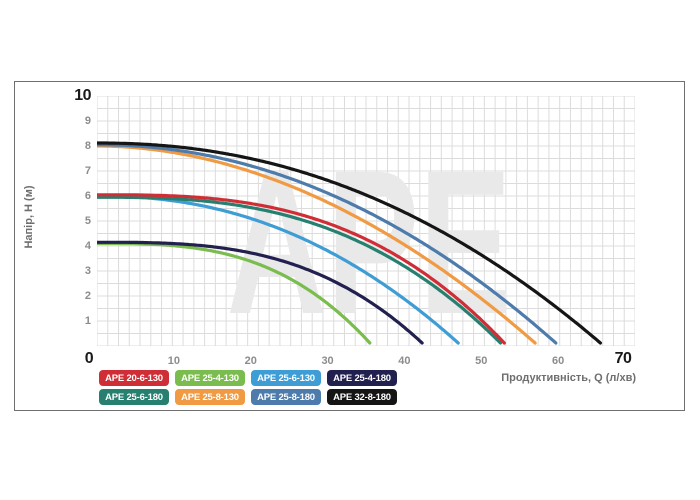 The width and height of the screenshot is (700, 500). What do you see at coordinates (173, 361) in the screenshot?
I see `x-tick-label: 10` at bounding box center [173, 361].